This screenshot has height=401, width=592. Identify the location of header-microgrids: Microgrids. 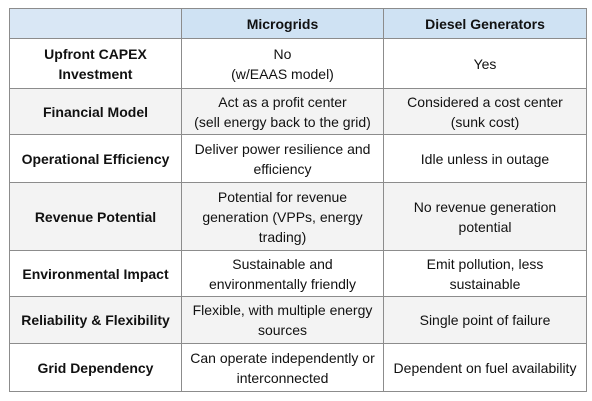
(282, 23).